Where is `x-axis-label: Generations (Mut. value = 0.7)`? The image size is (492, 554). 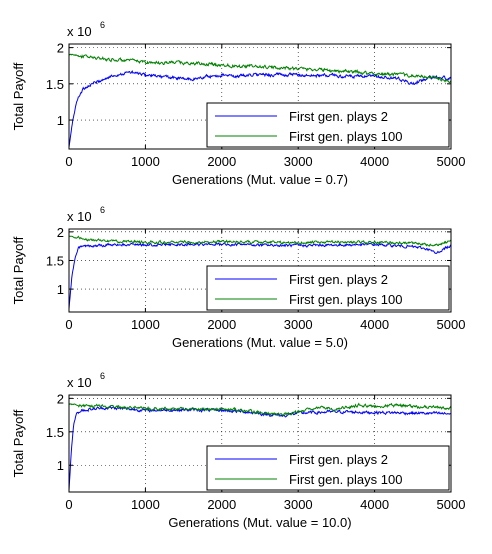 x-axis-label: Generations (Mut. value = 0.7) is located at coordinates (260, 179).